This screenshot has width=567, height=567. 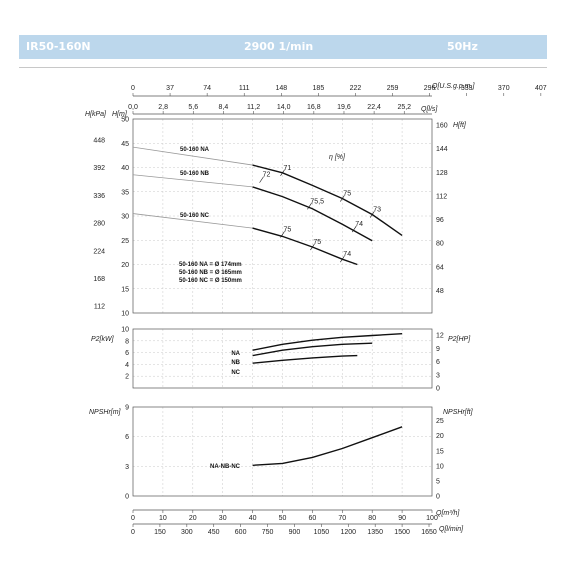 What do you see at coordinates (459, 339) in the screenshot?
I see `power-hp-axis-label: P2[HP]` at bounding box center [459, 339].